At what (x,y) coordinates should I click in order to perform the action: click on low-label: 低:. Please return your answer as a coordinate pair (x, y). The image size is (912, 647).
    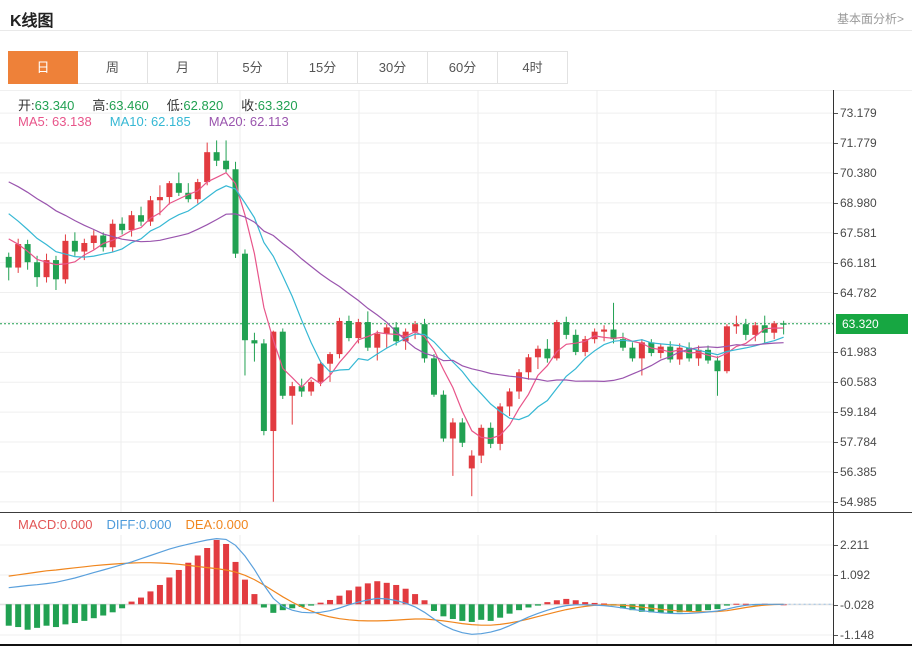
    Looking at the image, I should click on (175, 105).